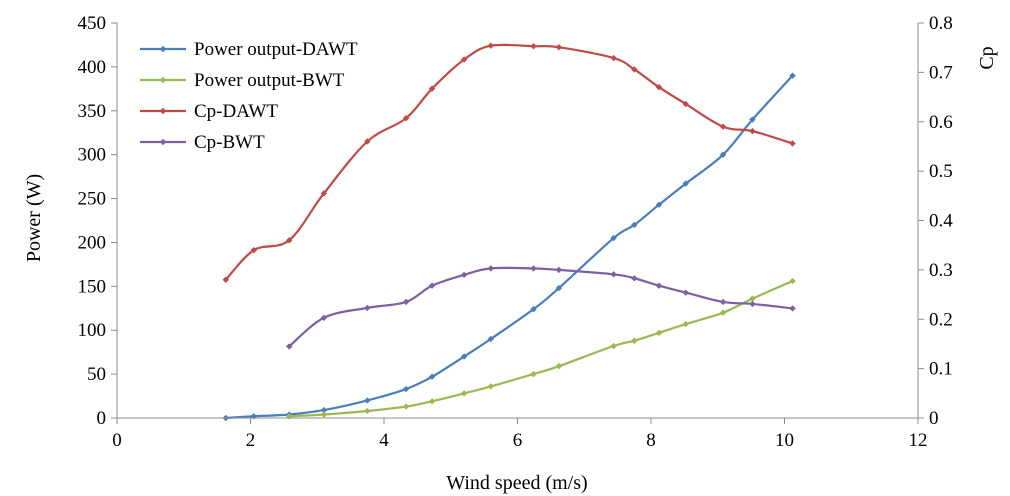  Describe the element at coordinates (34, 218) in the screenshot. I see `y-axis-left-title: Power (W)` at that location.